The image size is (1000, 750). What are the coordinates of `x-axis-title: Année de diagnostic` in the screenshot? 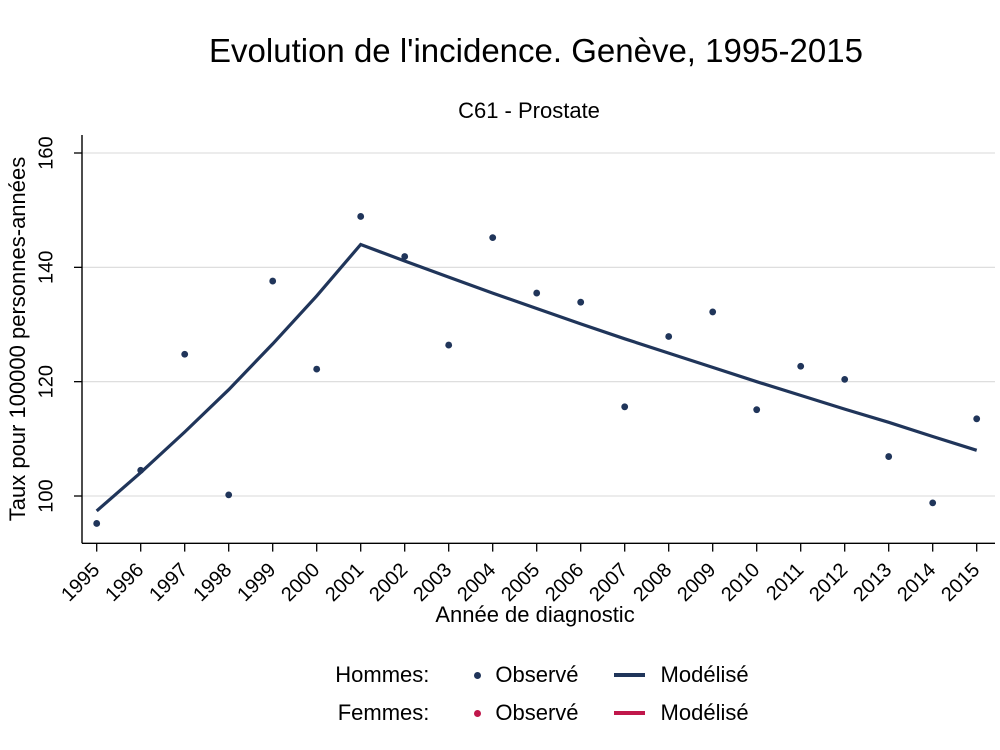 It's located at (535, 614).